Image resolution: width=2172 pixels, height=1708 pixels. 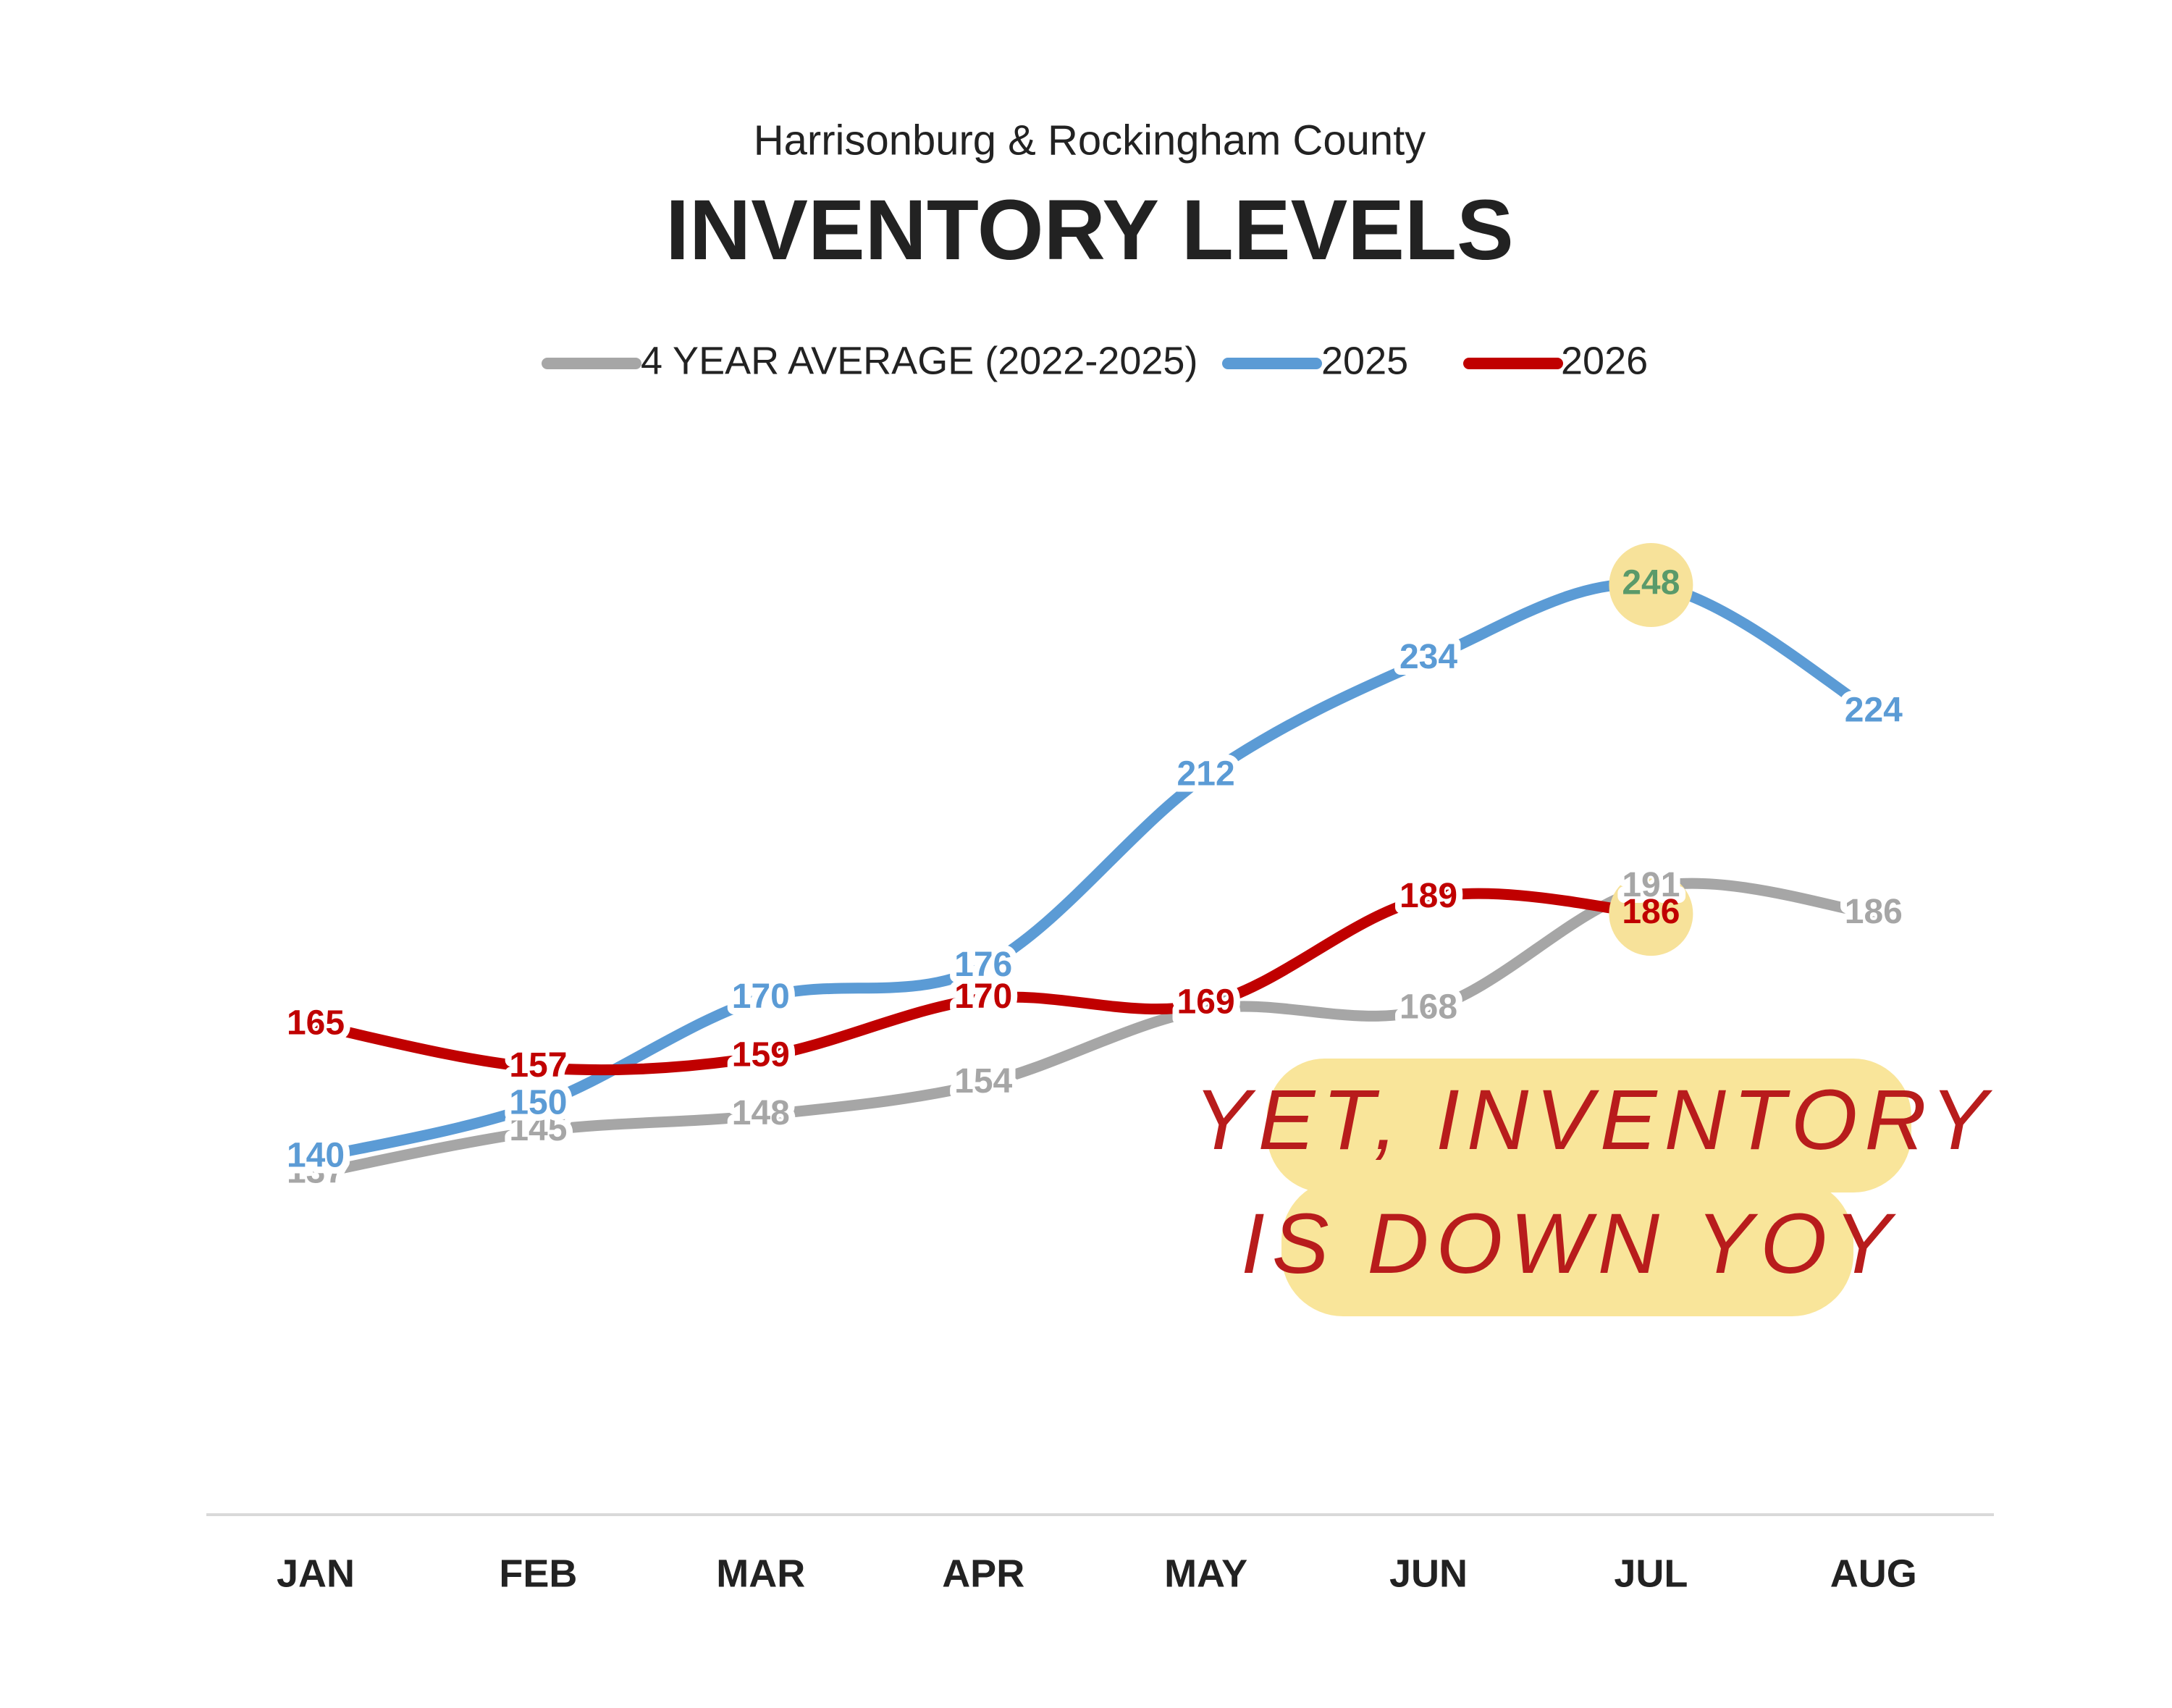 What do you see at coordinates (983, 1573) in the screenshot?
I see `x-tick-label: APR` at bounding box center [983, 1573].